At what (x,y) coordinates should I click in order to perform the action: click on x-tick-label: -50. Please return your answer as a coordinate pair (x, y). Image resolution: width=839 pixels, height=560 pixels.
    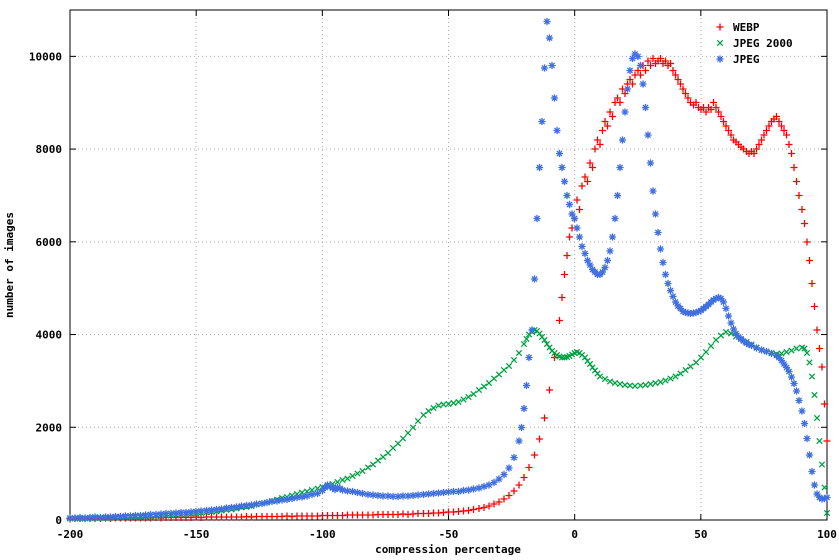
    Looking at the image, I should click on (449, 534).